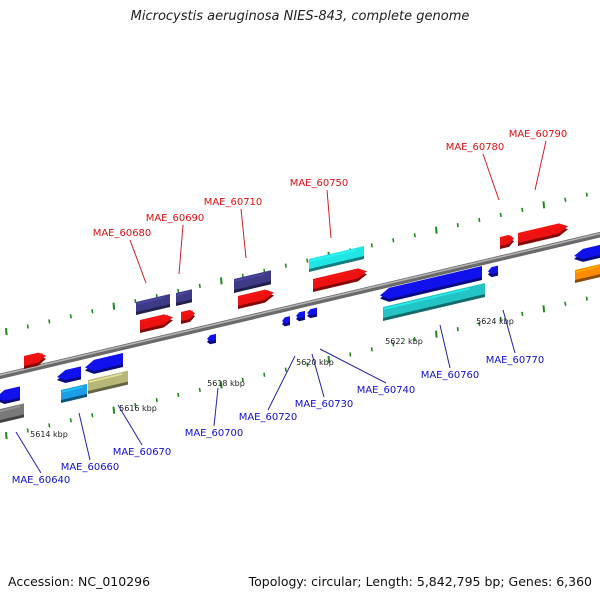 The width and height of the screenshot is (600, 600). Describe the element at coordinates (142, 452) in the screenshot. I see `gene-label-MAE_60670: MAE_60670` at that location.